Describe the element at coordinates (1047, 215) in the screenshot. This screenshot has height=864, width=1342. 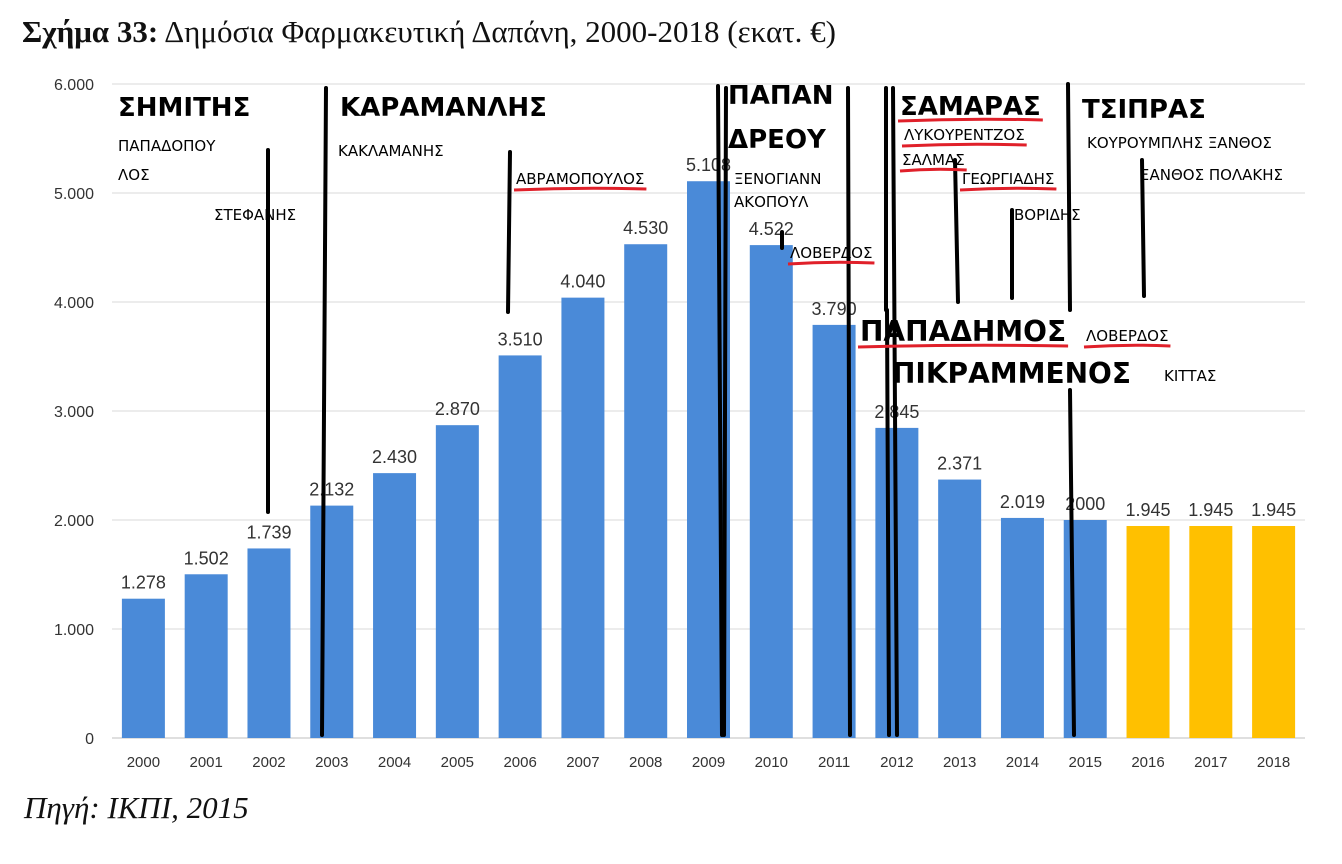
I see `annotation-label-voridis: ΒΟΡΙΔΗΣ` at that location.